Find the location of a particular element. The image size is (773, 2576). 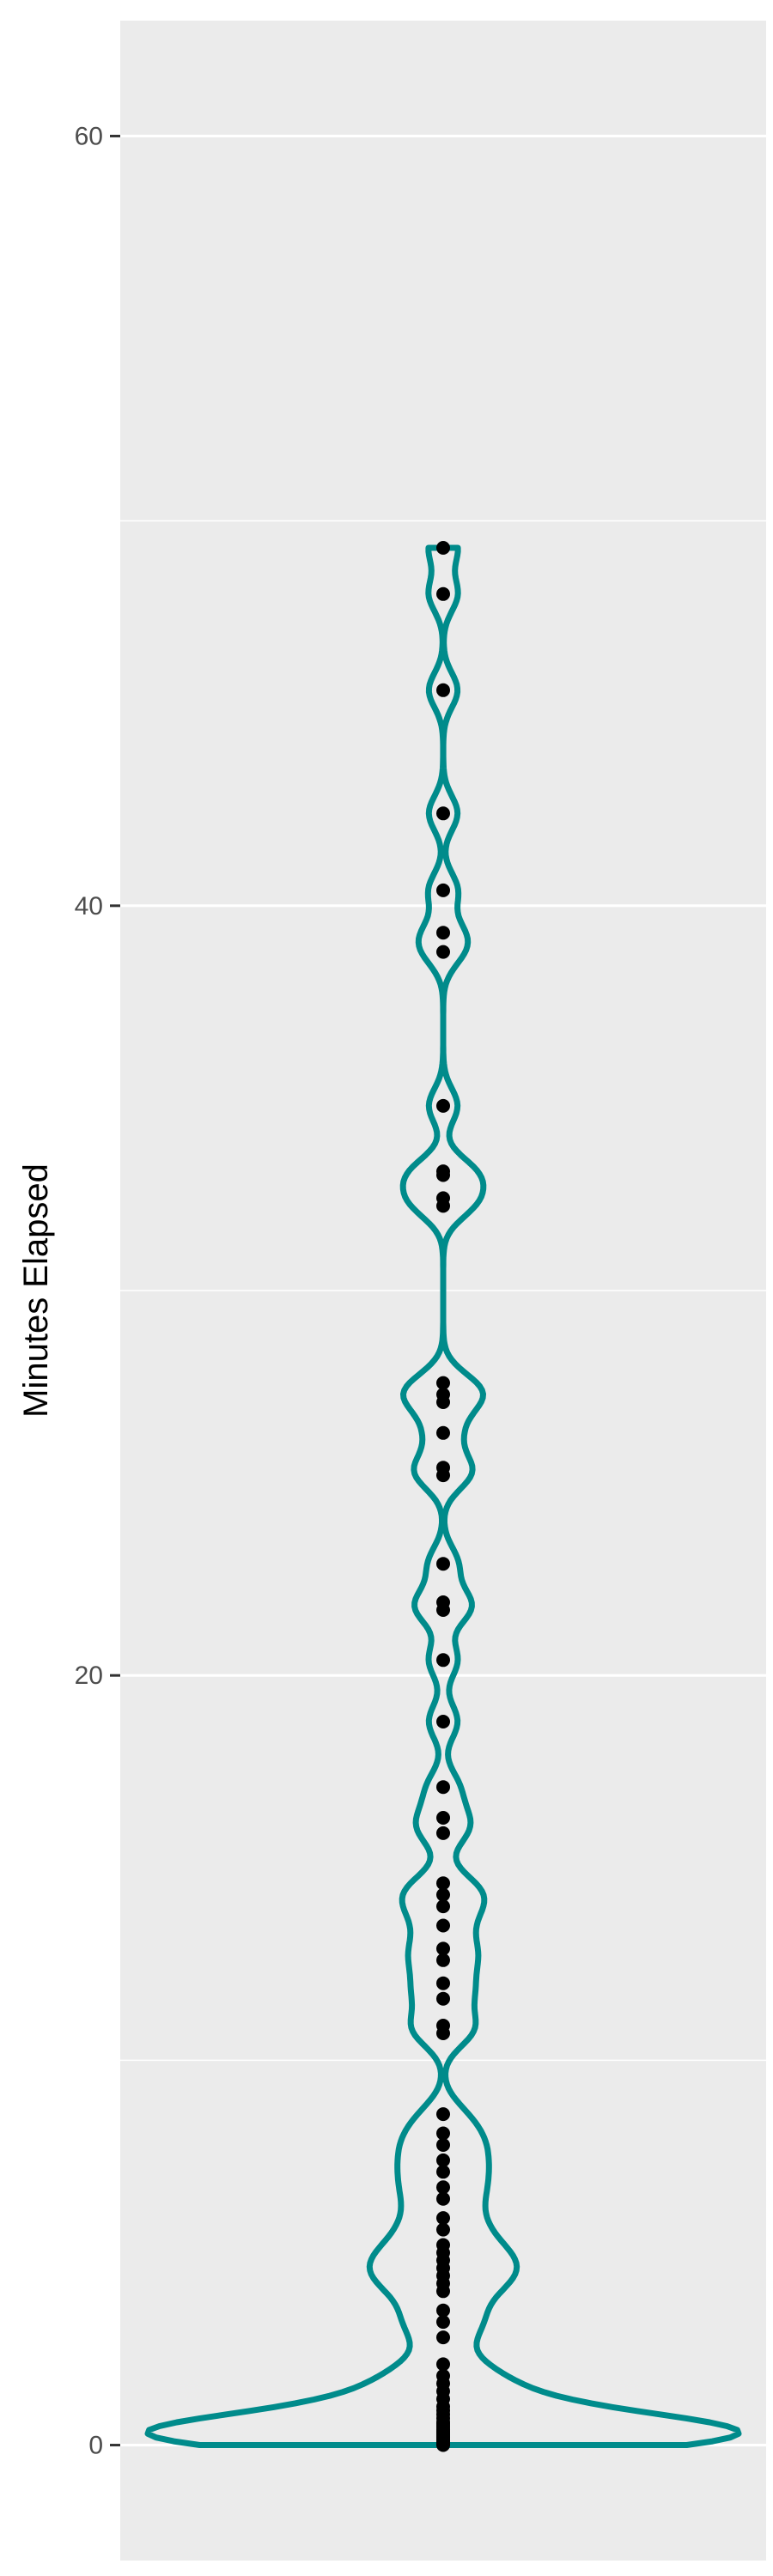

y-tick-label: 40 is located at coordinates (89, 906).